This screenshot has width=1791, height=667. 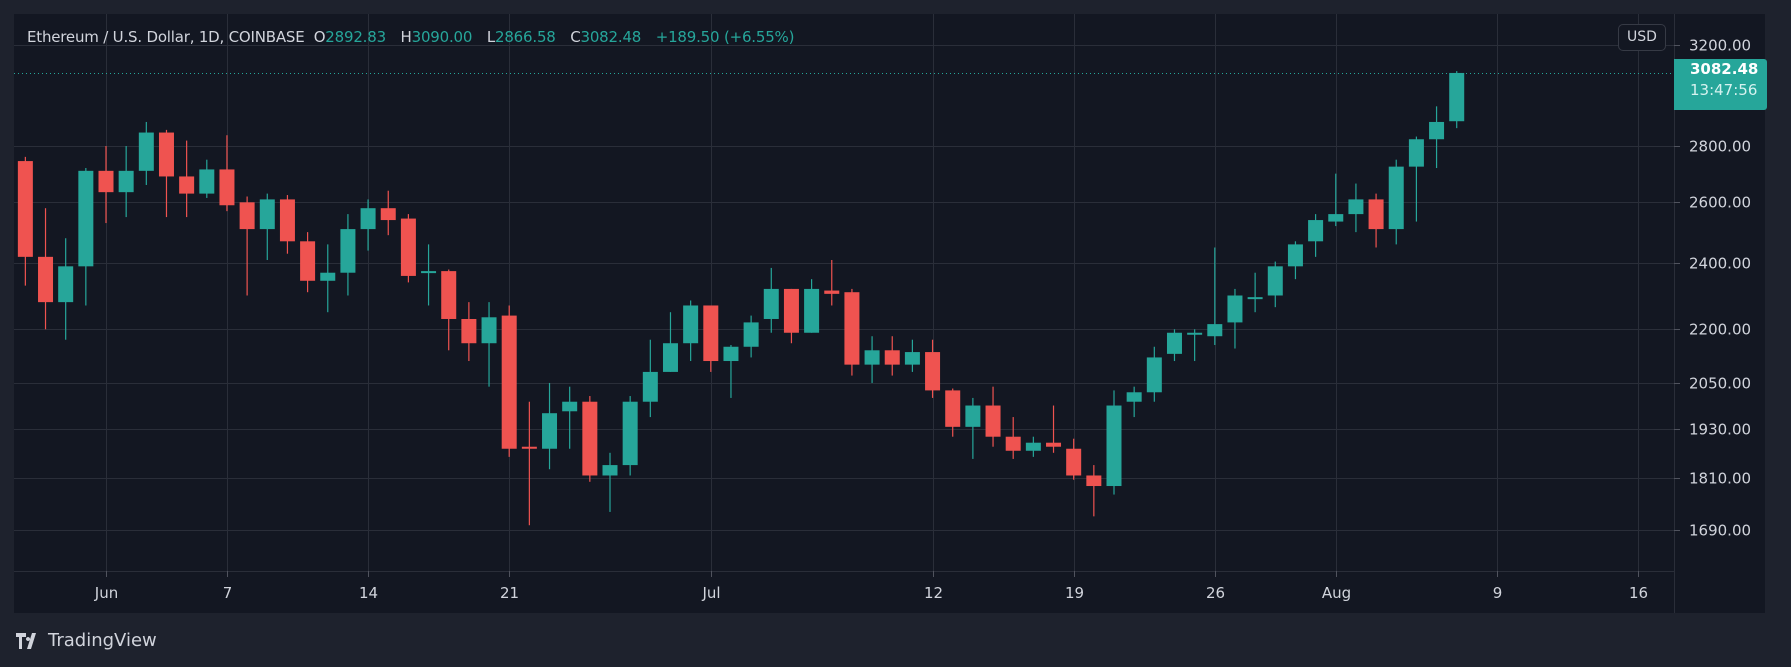 What do you see at coordinates (575, 37) in the screenshot?
I see `close-label: C` at bounding box center [575, 37].